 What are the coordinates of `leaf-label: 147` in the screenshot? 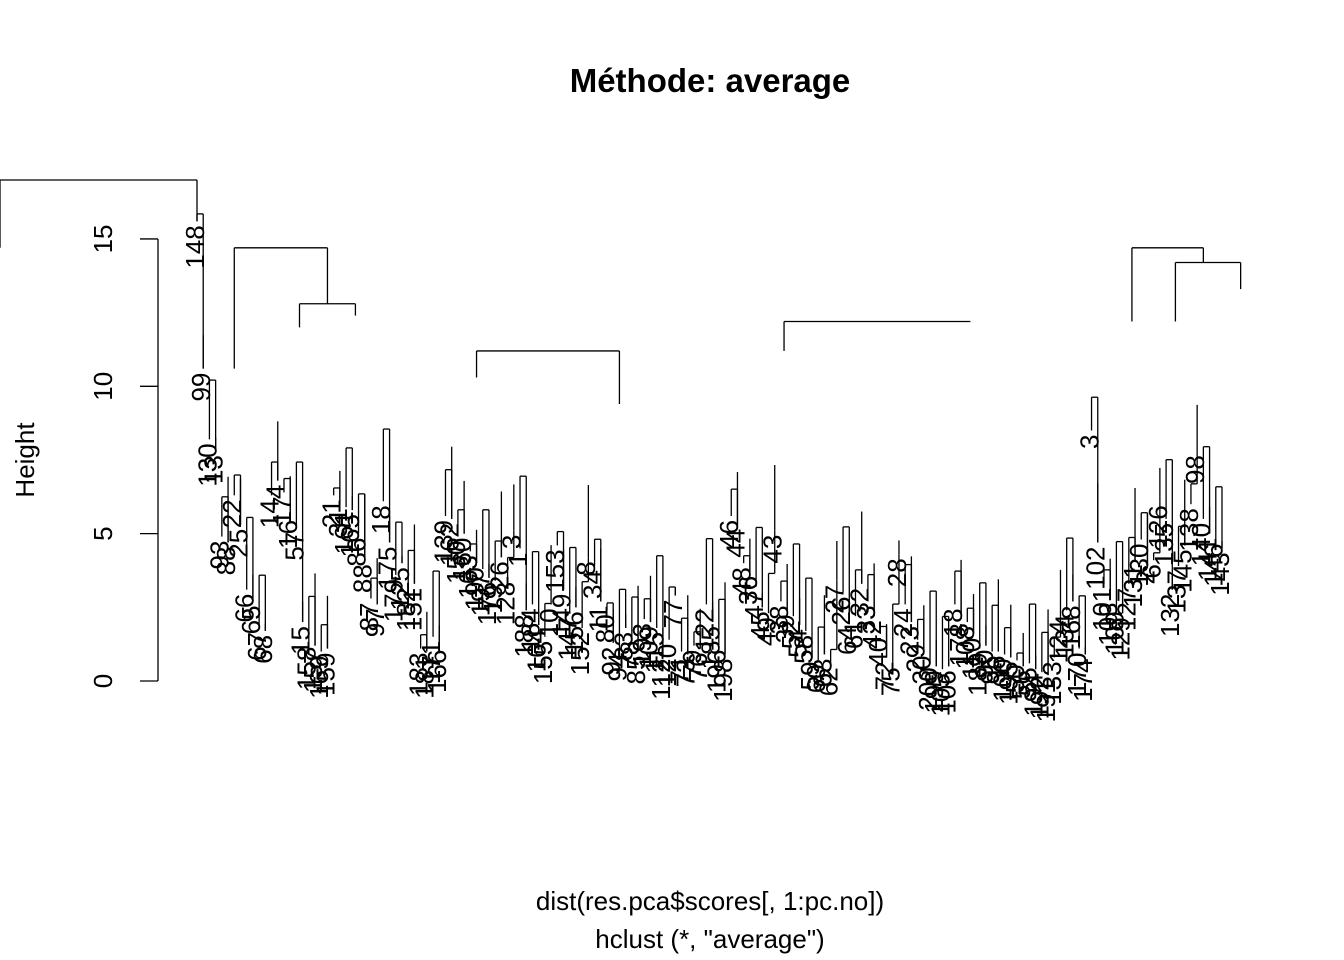 It's located at (568, 638).